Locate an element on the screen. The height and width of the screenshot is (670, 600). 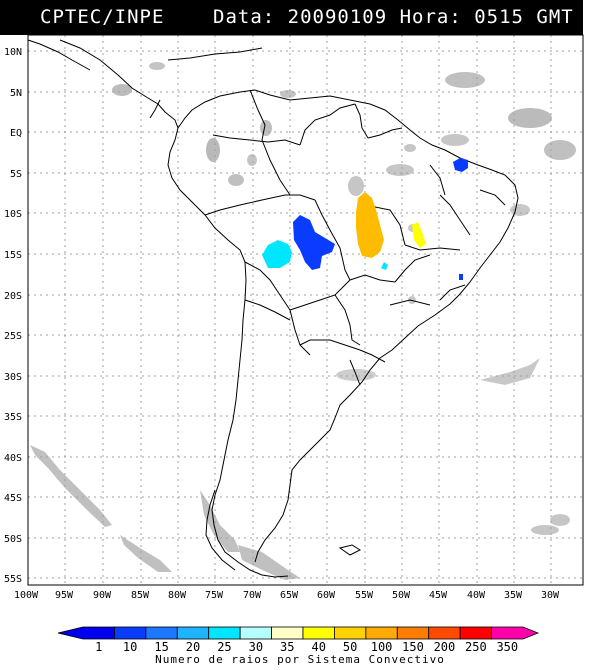
lon-label: 35W is located at coordinates (513, 595).